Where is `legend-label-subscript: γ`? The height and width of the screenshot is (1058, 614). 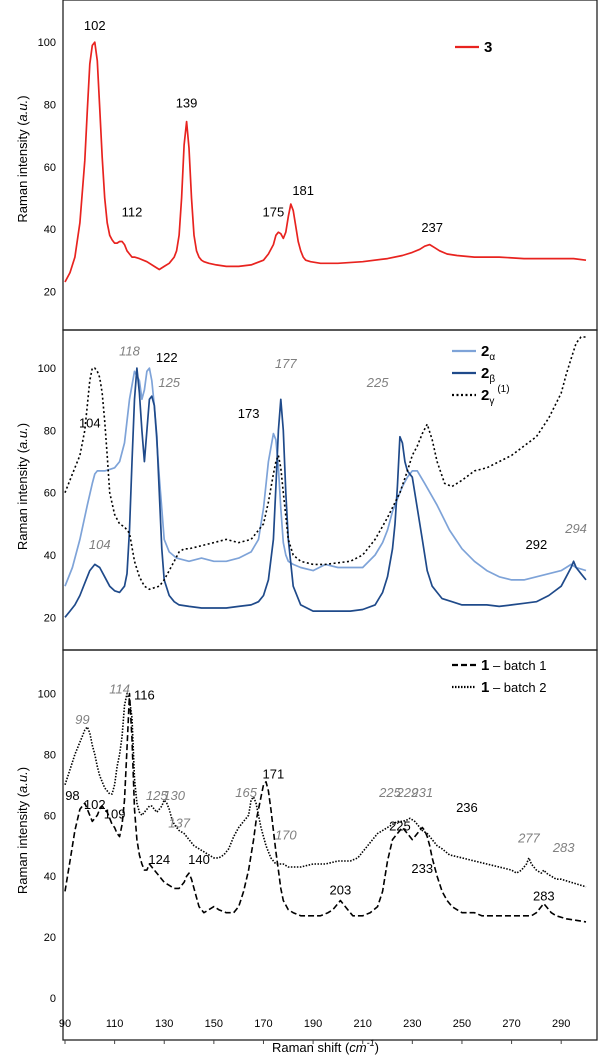
legend-label-subscript: γ is located at coordinates (491, 401).